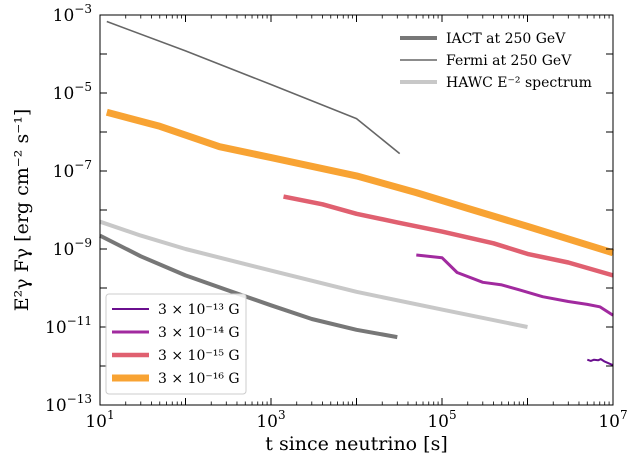 The height and width of the screenshot is (459, 629). What do you see at coordinates (509, 61) in the screenshot?
I see `legend-upper-label: Fermi at 250 GeV` at bounding box center [509, 61].